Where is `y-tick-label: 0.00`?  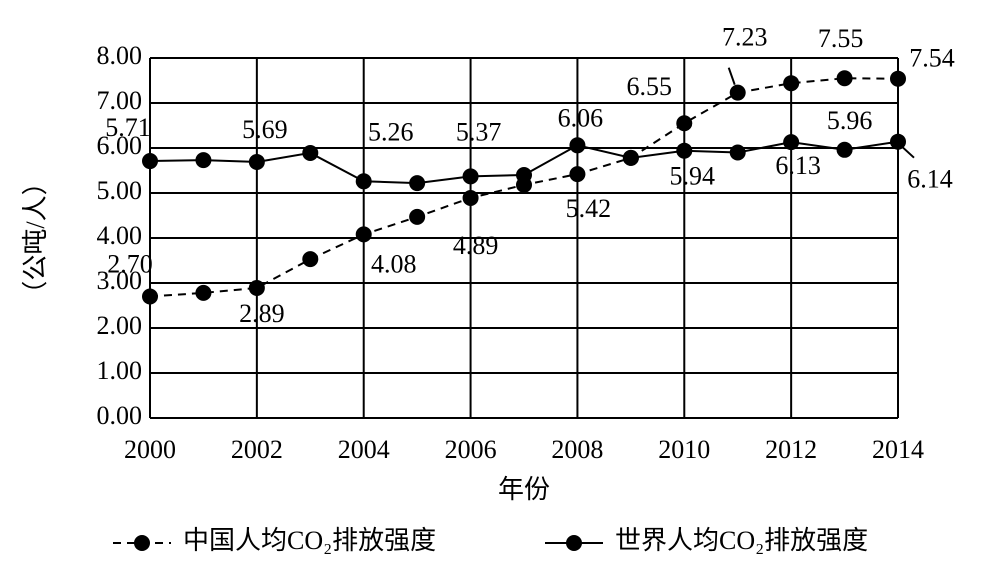
y-tick-label: 0.00 is located at coordinates (120, 415).